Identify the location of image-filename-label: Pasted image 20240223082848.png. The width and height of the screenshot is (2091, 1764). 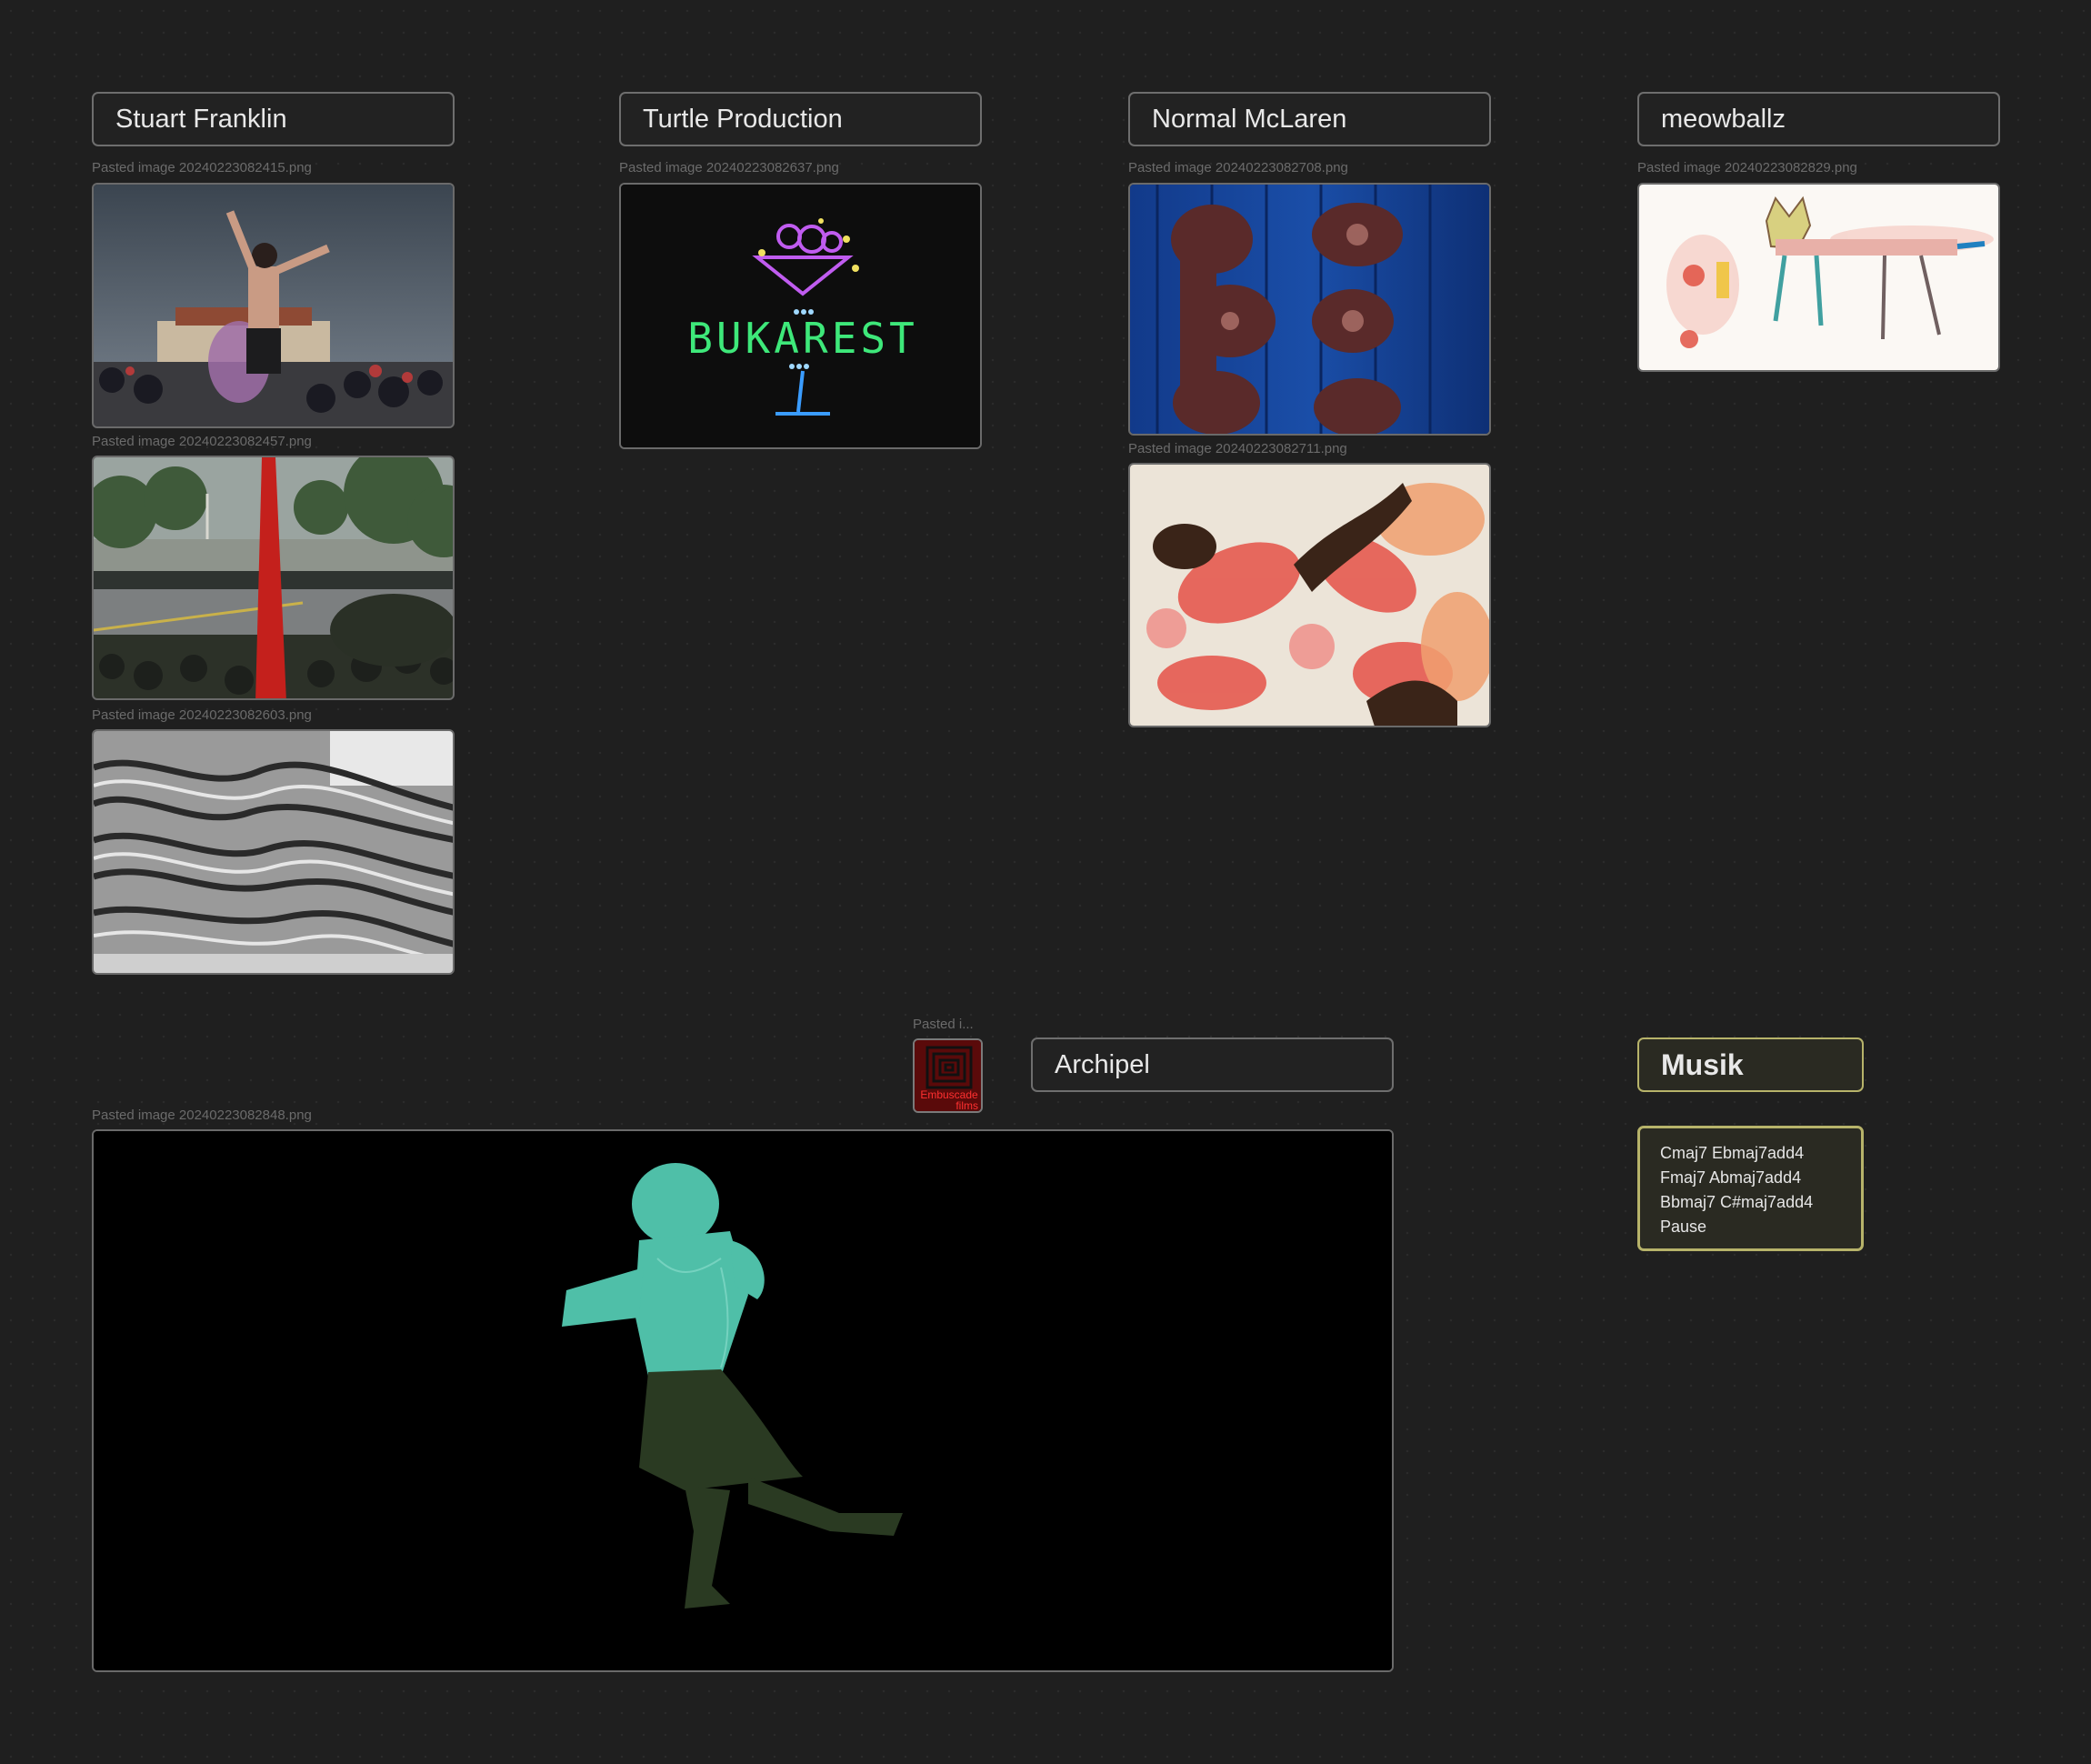
(202, 1115).